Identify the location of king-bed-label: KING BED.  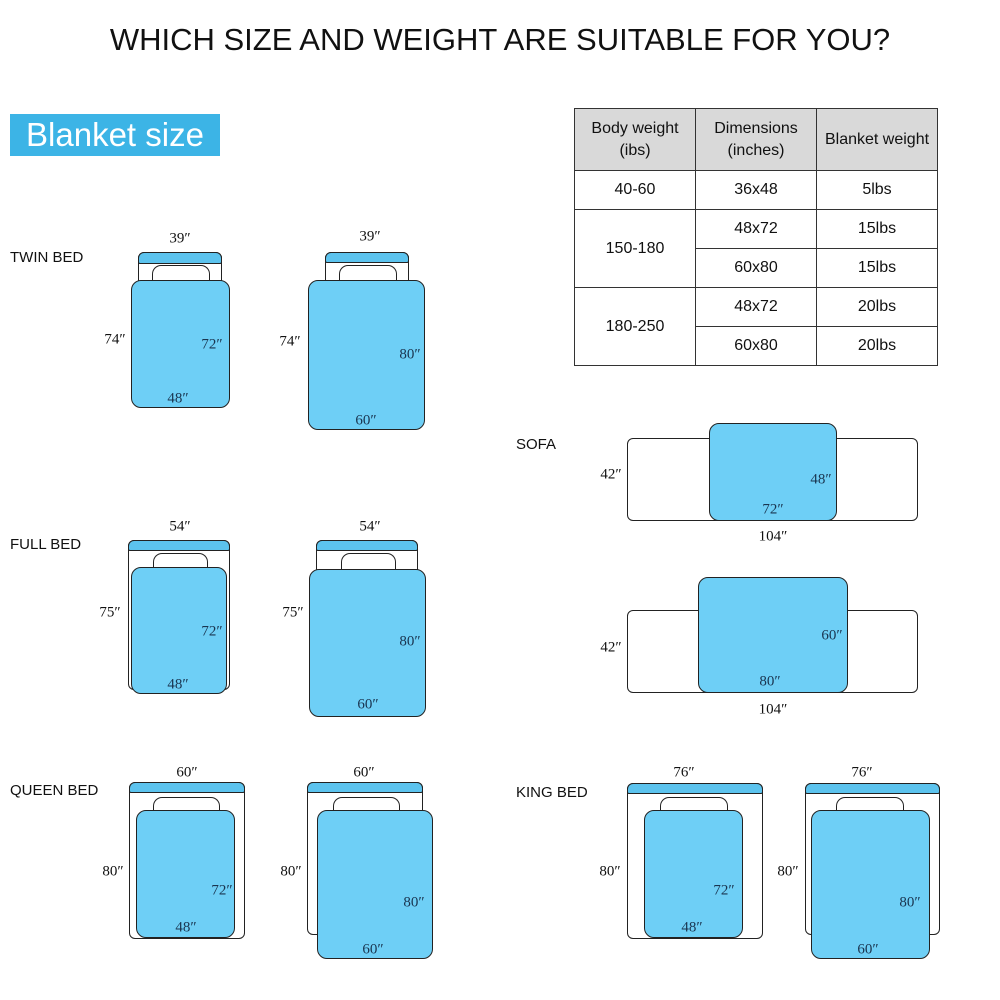
(552, 792).